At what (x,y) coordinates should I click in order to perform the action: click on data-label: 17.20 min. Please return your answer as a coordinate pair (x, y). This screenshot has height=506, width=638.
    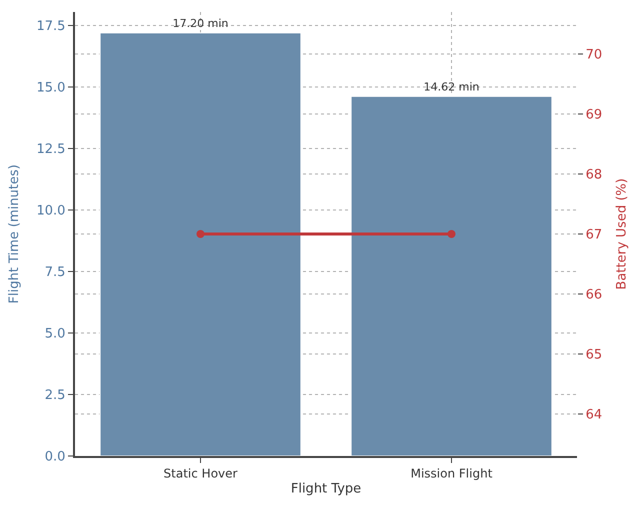
    Looking at the image, I should click on (200, 23).